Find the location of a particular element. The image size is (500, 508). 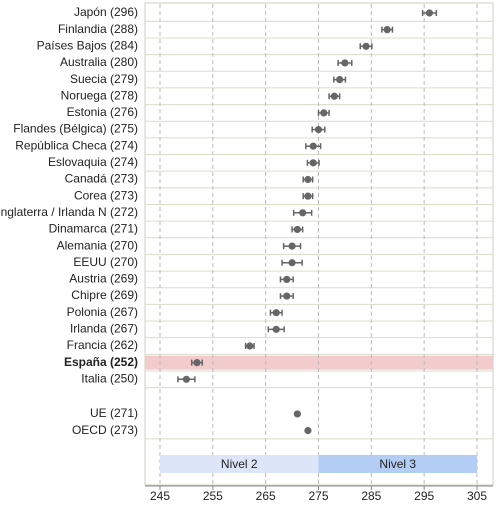

category-label: Noruega (278) is located at coordinates (99, 95).